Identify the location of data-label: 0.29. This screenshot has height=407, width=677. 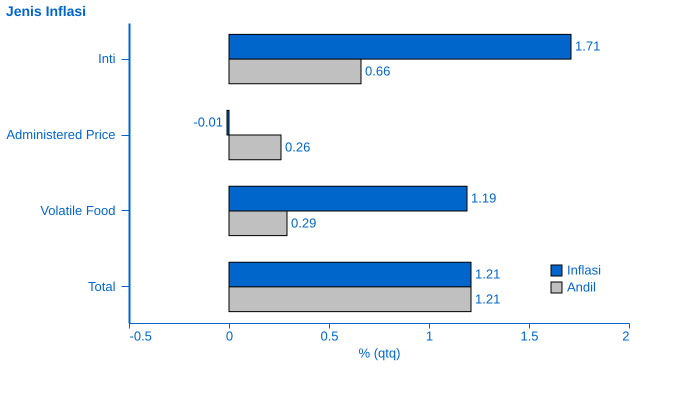
(303, 222).